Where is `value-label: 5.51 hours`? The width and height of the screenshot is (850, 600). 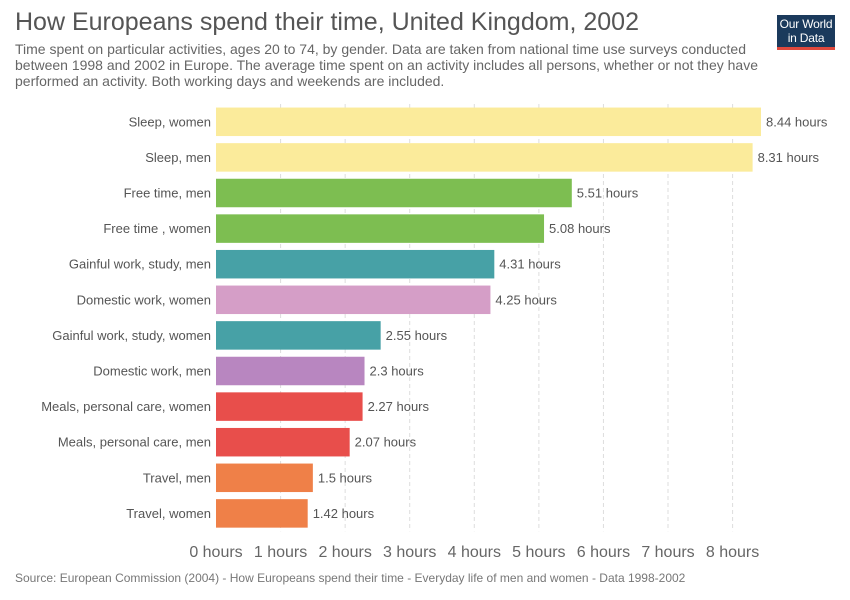 value-label: 5.51 hours is located at coordinates (608, 193).